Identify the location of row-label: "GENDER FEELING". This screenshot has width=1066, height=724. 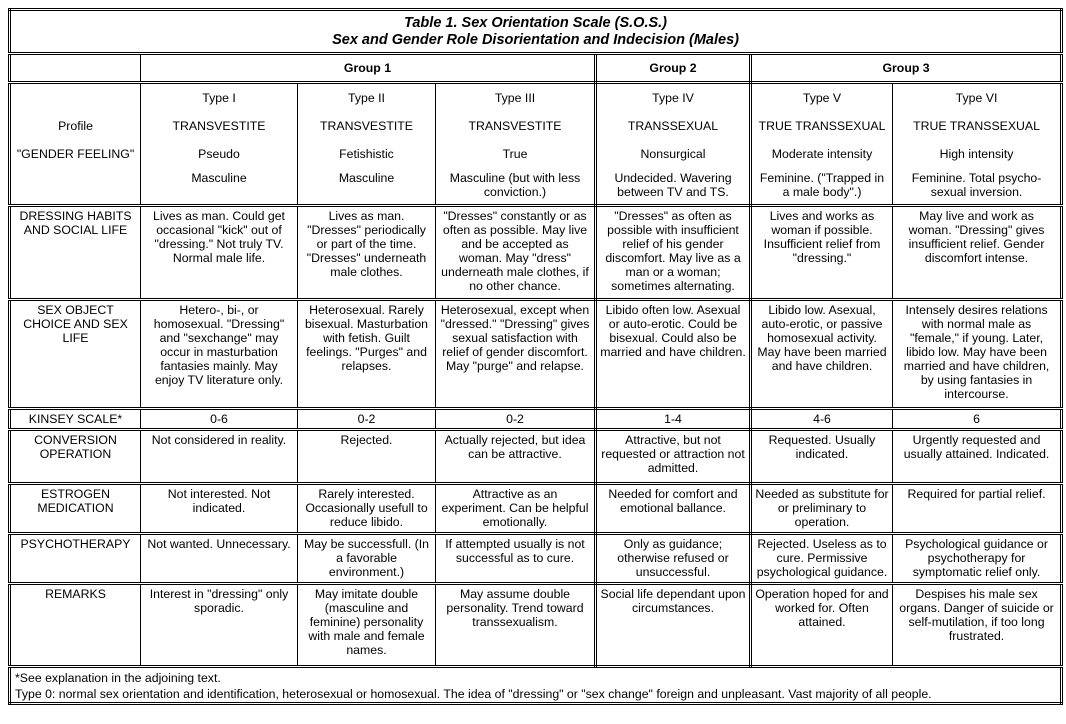
(75, 154).